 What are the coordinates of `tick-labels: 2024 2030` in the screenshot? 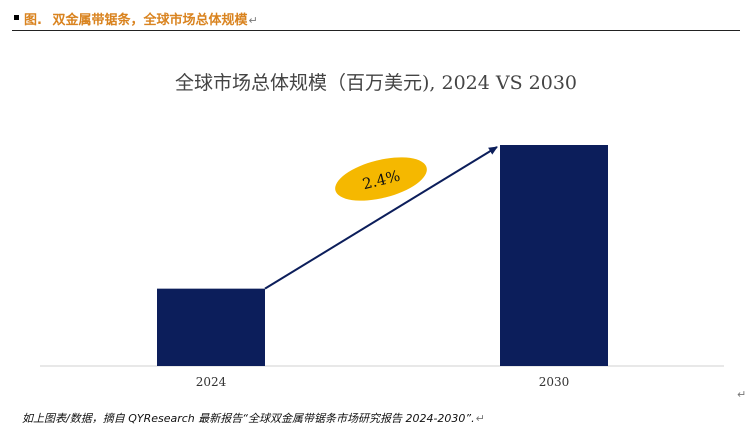 It's located at (383, 382).